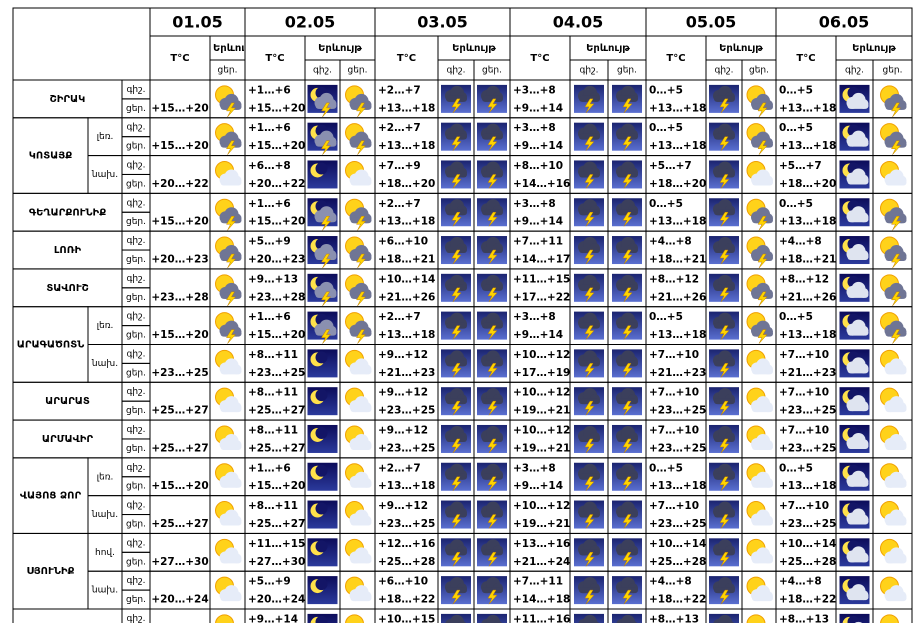 This screenshot has height=623, width=924. Describe the element at coordinates (677, 335) in the screenshot. I see `temperature: +13…+18` at that location.